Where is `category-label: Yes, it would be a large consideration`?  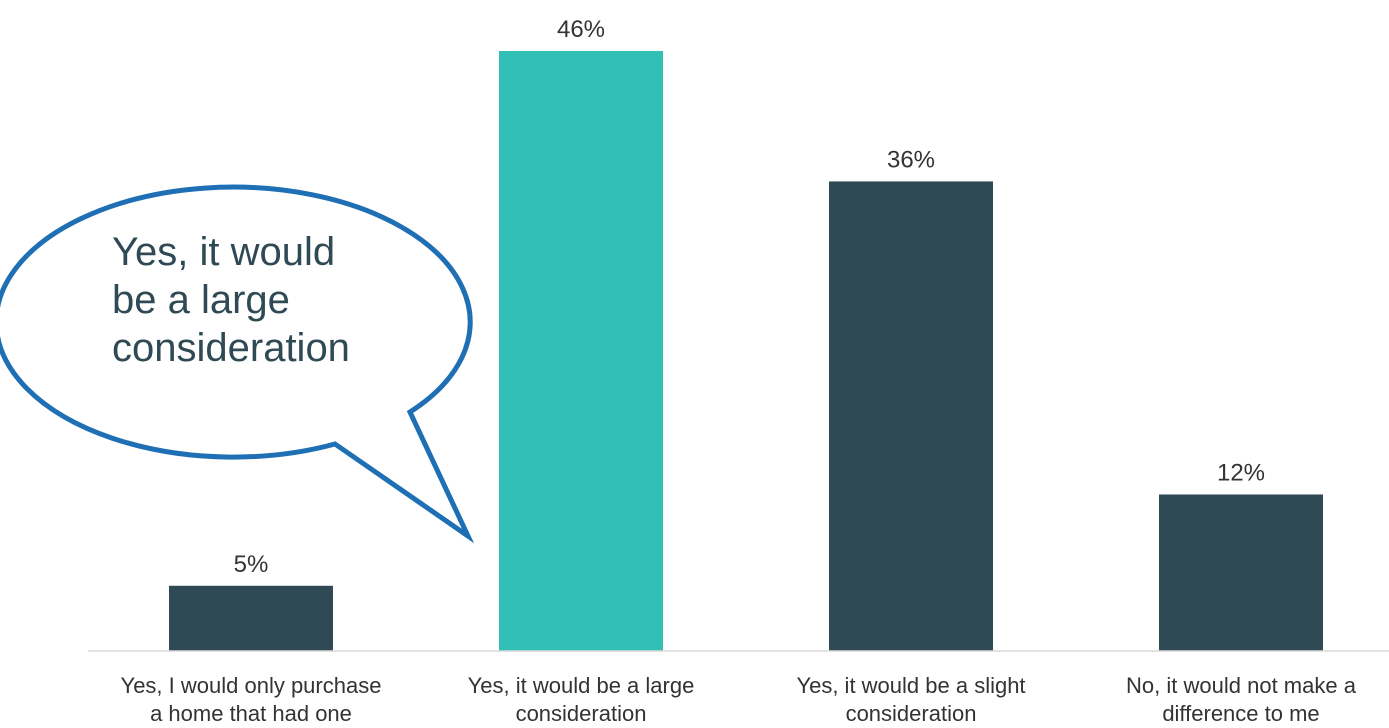 category-label: Yes, it would be a large consideration is located at coordinates (581, 699).